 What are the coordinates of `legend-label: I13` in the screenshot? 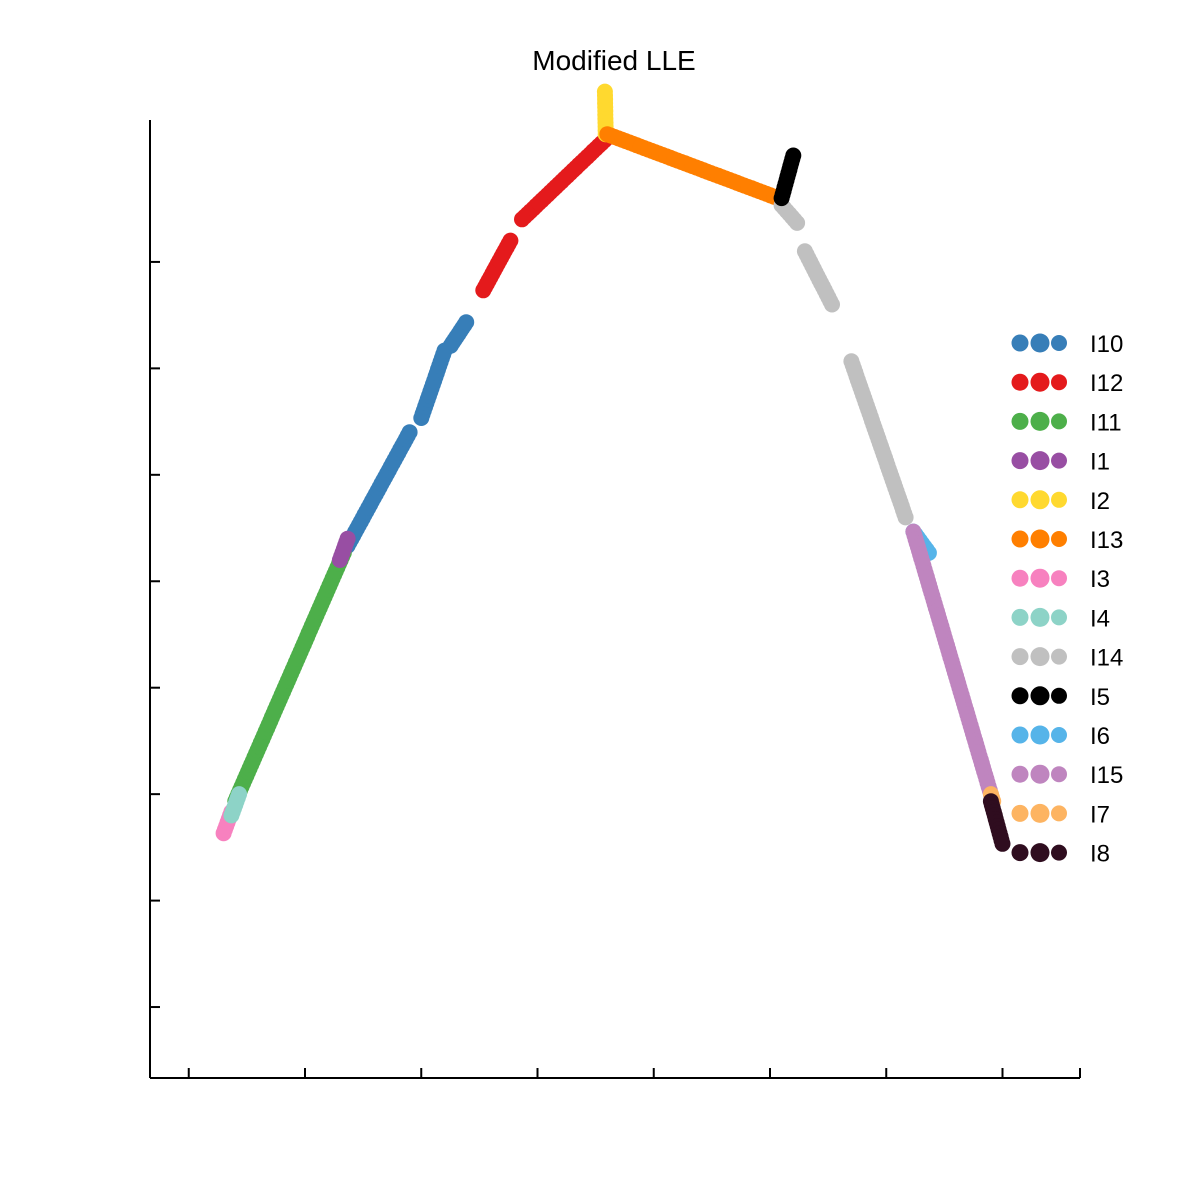 It's located at (1106, 540).